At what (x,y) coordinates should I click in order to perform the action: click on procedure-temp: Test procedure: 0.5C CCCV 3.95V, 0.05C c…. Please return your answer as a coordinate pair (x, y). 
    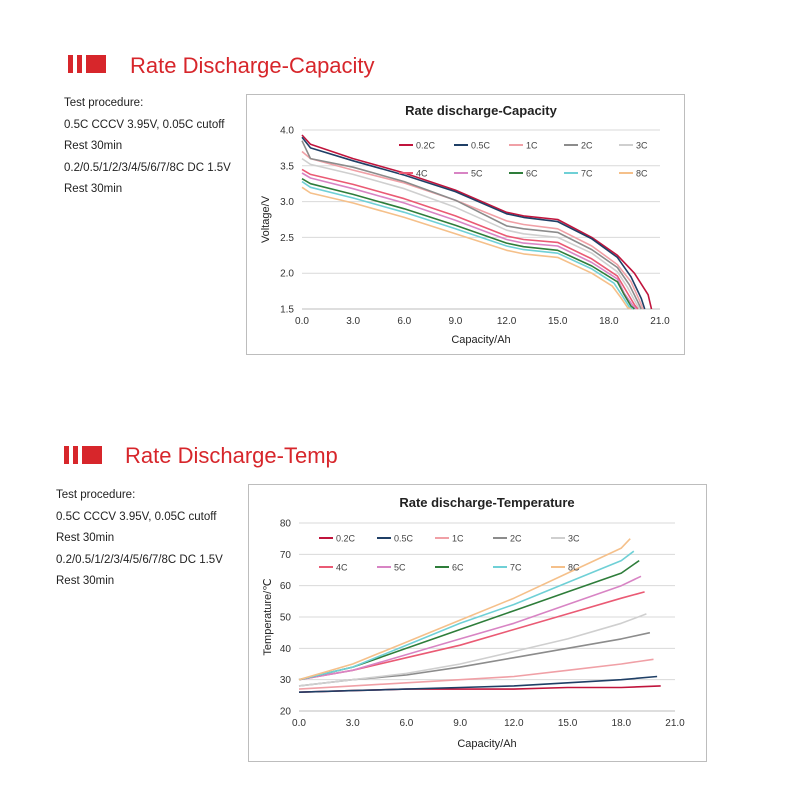
    Looking at the image, I should click on (139, 539).